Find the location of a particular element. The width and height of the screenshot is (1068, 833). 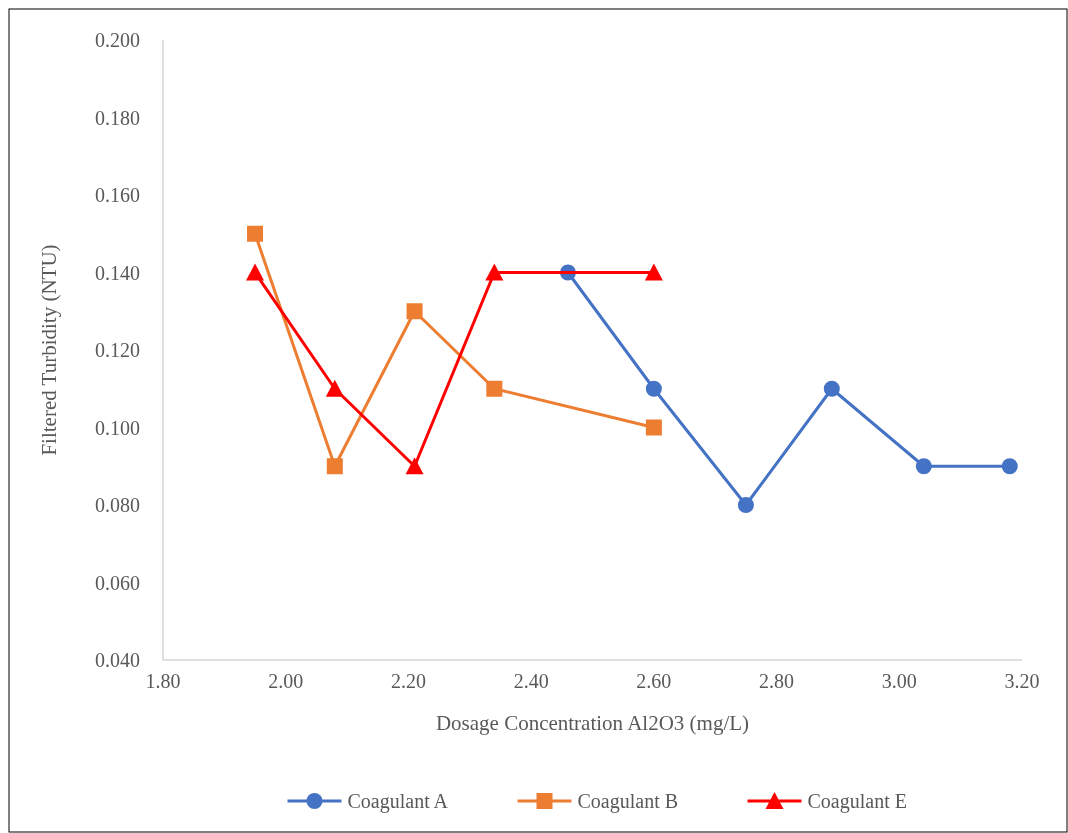

x-tick-label: 1.80 is located at coordinates (163, 681).